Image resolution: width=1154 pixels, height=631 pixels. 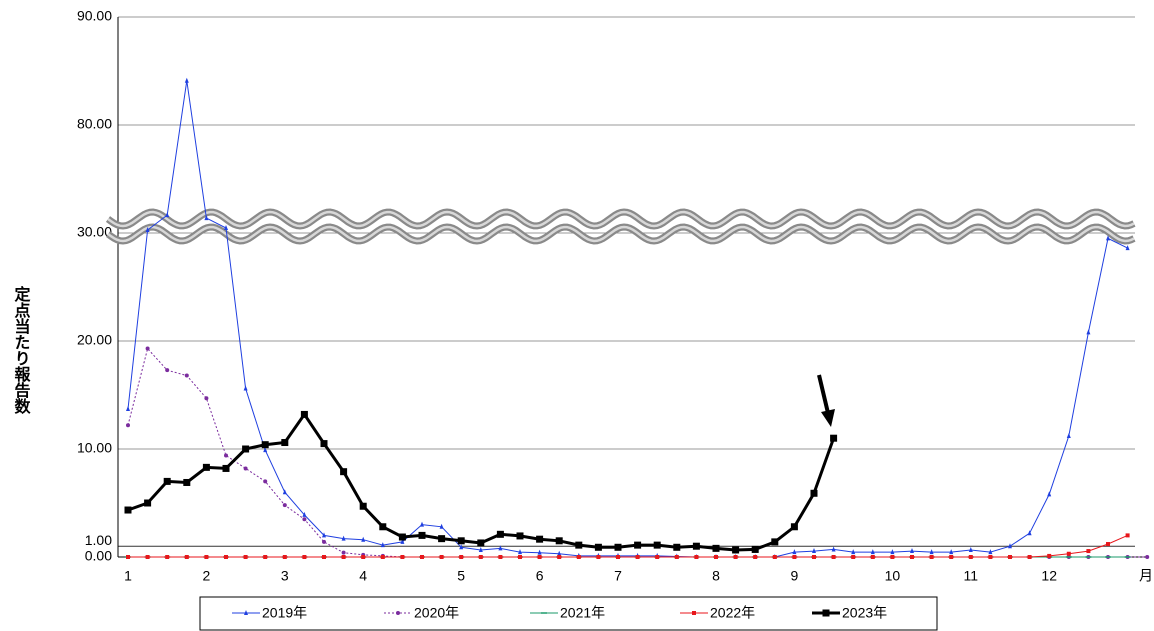 I want to click on y-tick-label: 1.00, so click(x=98, y=540).